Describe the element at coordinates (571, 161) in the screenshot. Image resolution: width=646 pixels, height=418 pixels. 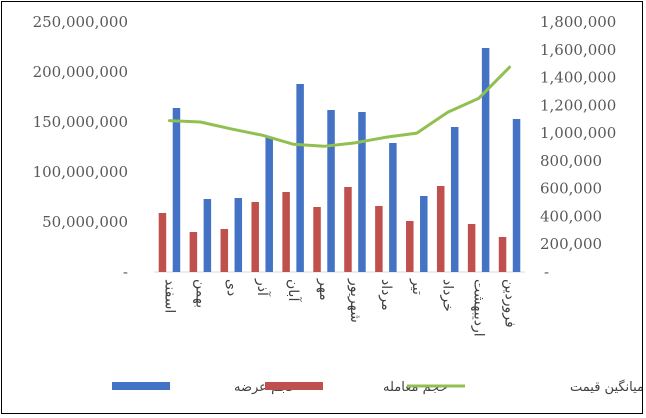
I see `right-tick-label: 800,000` at that location.